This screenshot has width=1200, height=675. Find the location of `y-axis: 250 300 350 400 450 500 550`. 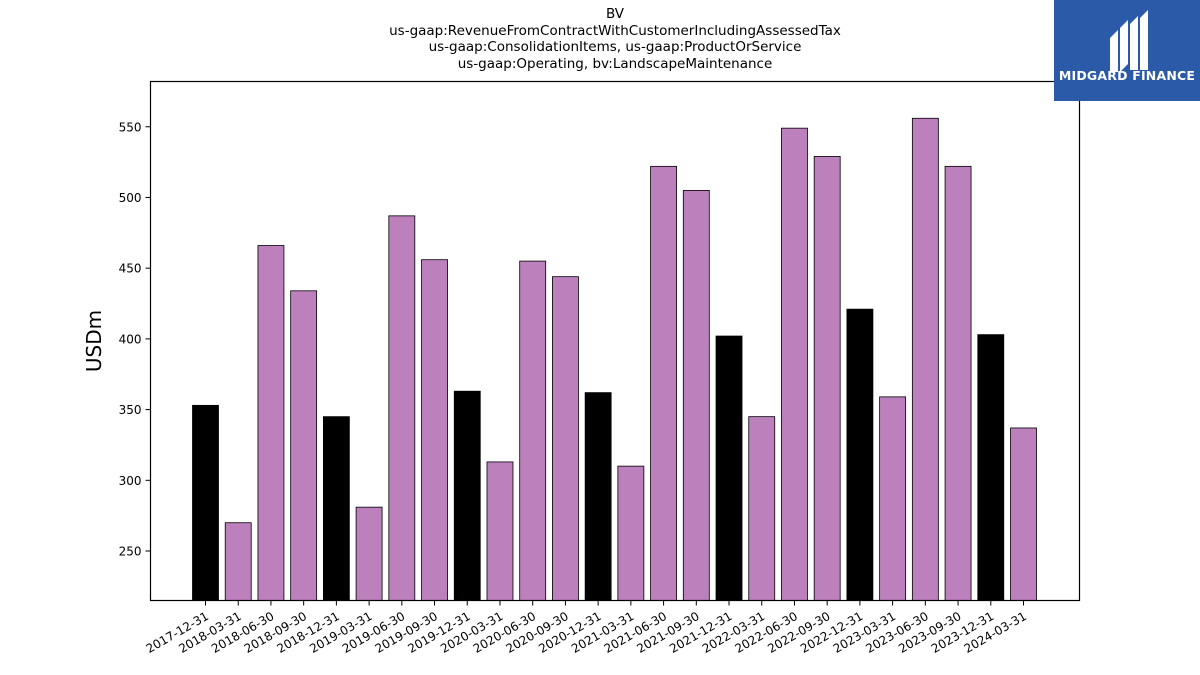

y-axis: 250 300 350 400 450 500 550 is located at coordinates (135, 339).